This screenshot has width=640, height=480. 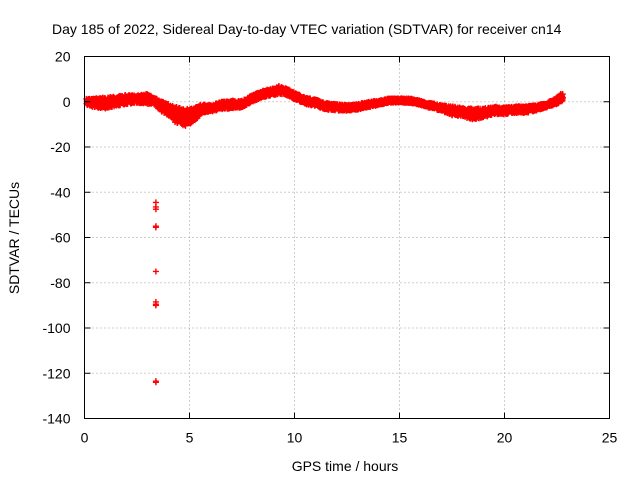 What do you see at coordinates (190, 438) in the screenshot?
I see `x-tick-label: 5` at bounding box center [190, 438].